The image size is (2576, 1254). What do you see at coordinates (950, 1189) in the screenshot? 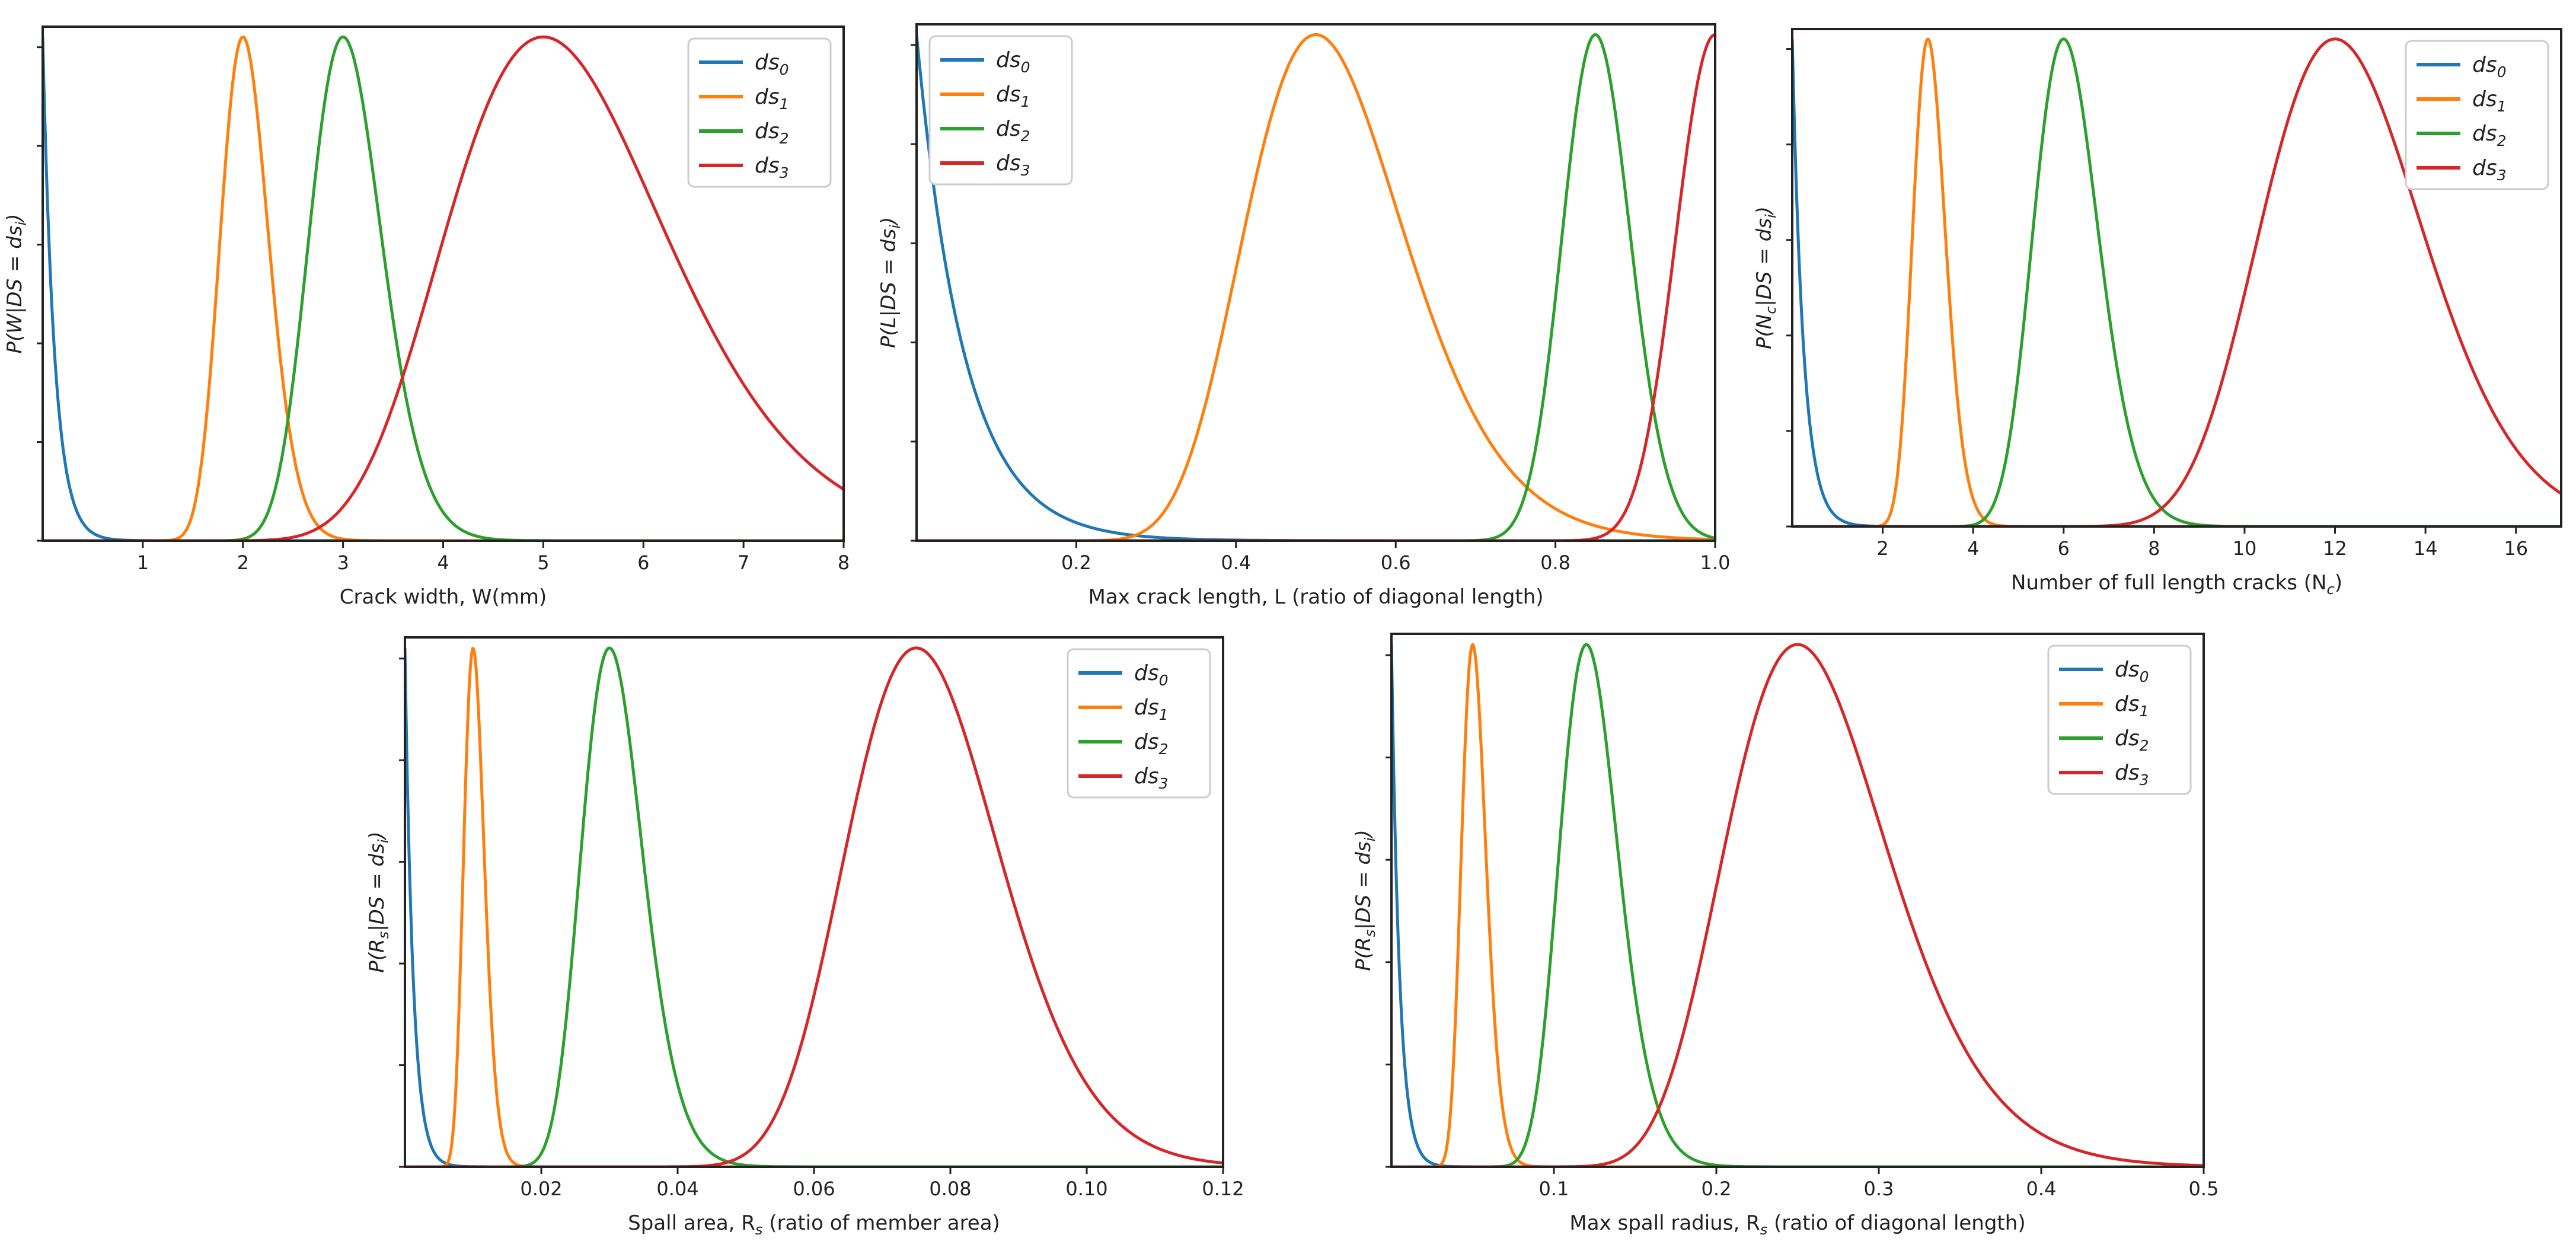
I see `x-tick-label: 0.08` at bounding box center [950, 1189].